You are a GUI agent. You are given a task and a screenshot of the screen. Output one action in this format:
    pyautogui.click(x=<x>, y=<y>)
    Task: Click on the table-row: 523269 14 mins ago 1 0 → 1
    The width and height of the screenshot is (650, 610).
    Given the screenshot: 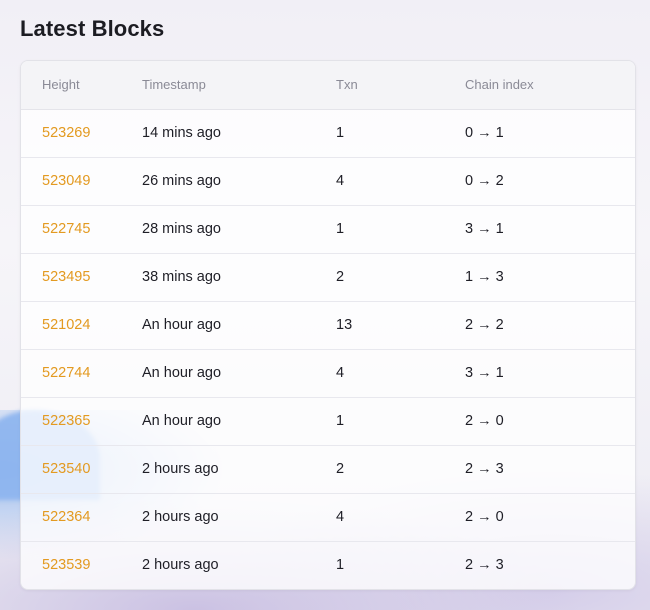 What is the action you would take?
    pyautogui.click(x=328, y=133)
    